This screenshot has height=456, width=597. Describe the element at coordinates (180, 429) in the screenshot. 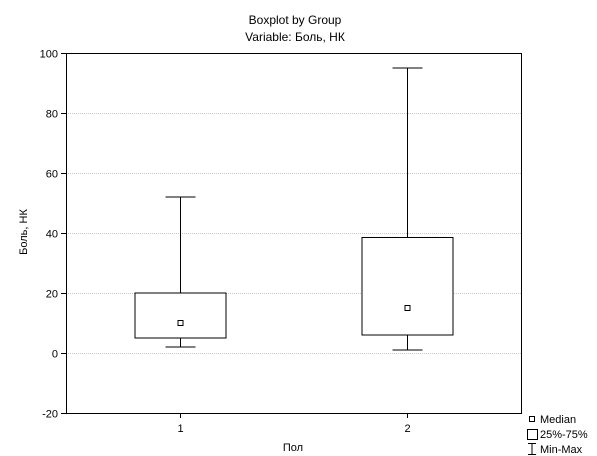

I see `x-tick-label: 1` at that location.